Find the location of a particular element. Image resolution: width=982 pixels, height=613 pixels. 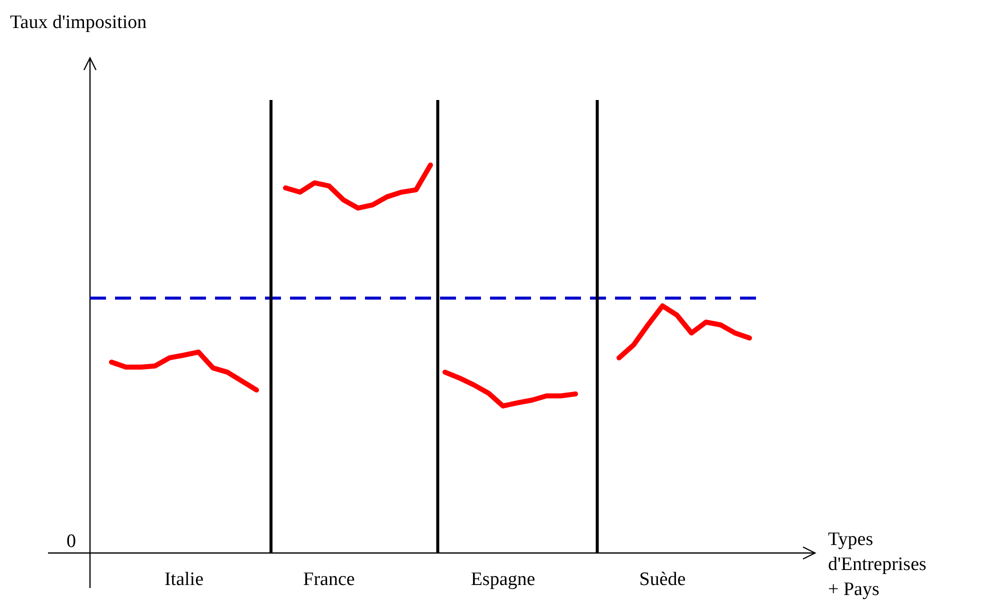

text: 0 is located at coordinates (71, 541).